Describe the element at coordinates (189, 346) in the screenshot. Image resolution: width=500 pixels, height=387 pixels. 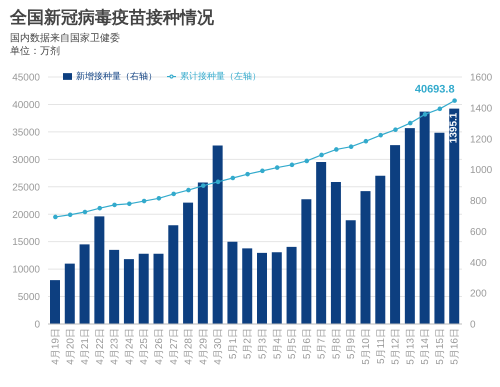
I see `x-tick-label: 4月28日` at that location.